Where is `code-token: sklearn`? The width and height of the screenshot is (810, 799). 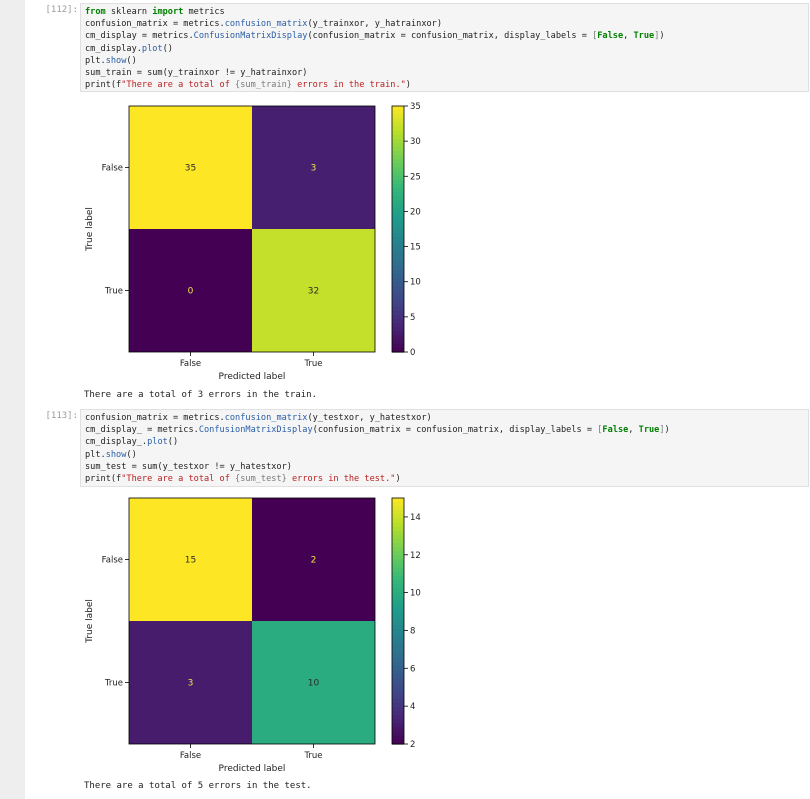
code-token: sklearn is located at coordinates (129, 12).